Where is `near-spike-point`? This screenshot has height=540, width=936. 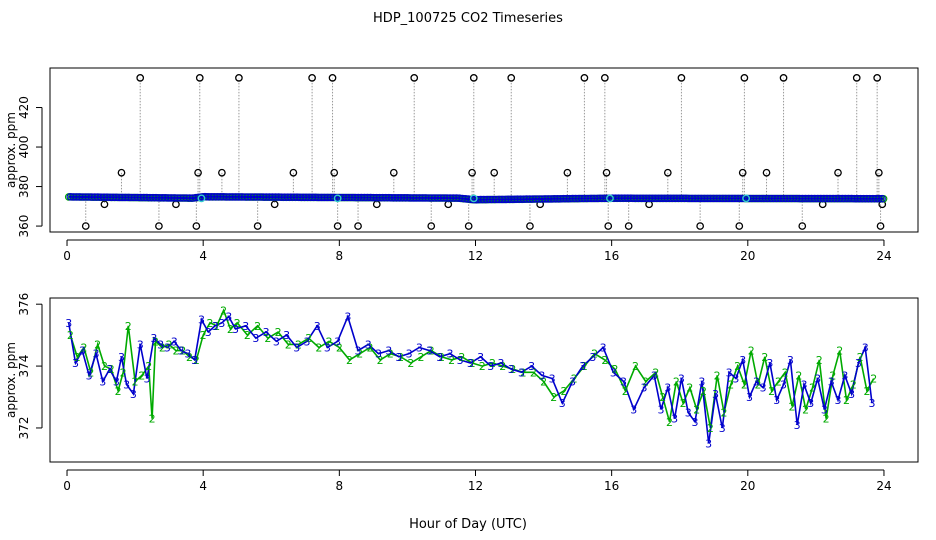
near-spike-point is located at coordinates (104, 204).